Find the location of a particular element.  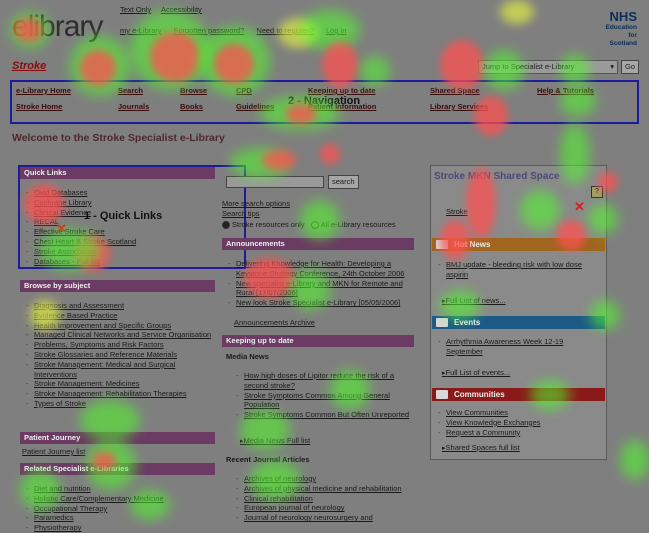

list-item: Health Improvement and Specific Groups is located at coordinates (121, 326).